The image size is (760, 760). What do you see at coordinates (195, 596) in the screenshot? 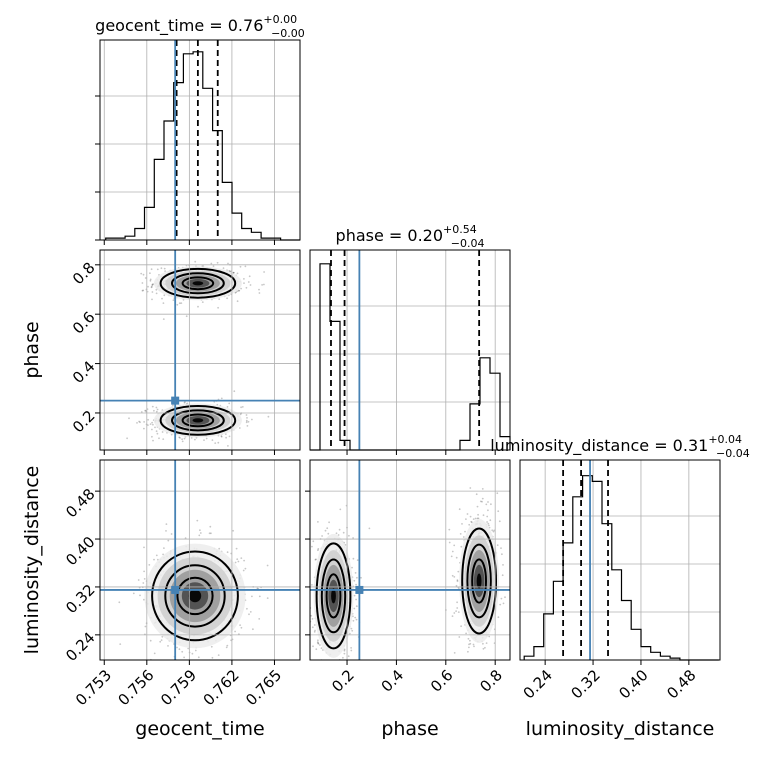
I see `panel-luminosity_distance_vs_geocent_time-contour` at bounding box center [195, 596].